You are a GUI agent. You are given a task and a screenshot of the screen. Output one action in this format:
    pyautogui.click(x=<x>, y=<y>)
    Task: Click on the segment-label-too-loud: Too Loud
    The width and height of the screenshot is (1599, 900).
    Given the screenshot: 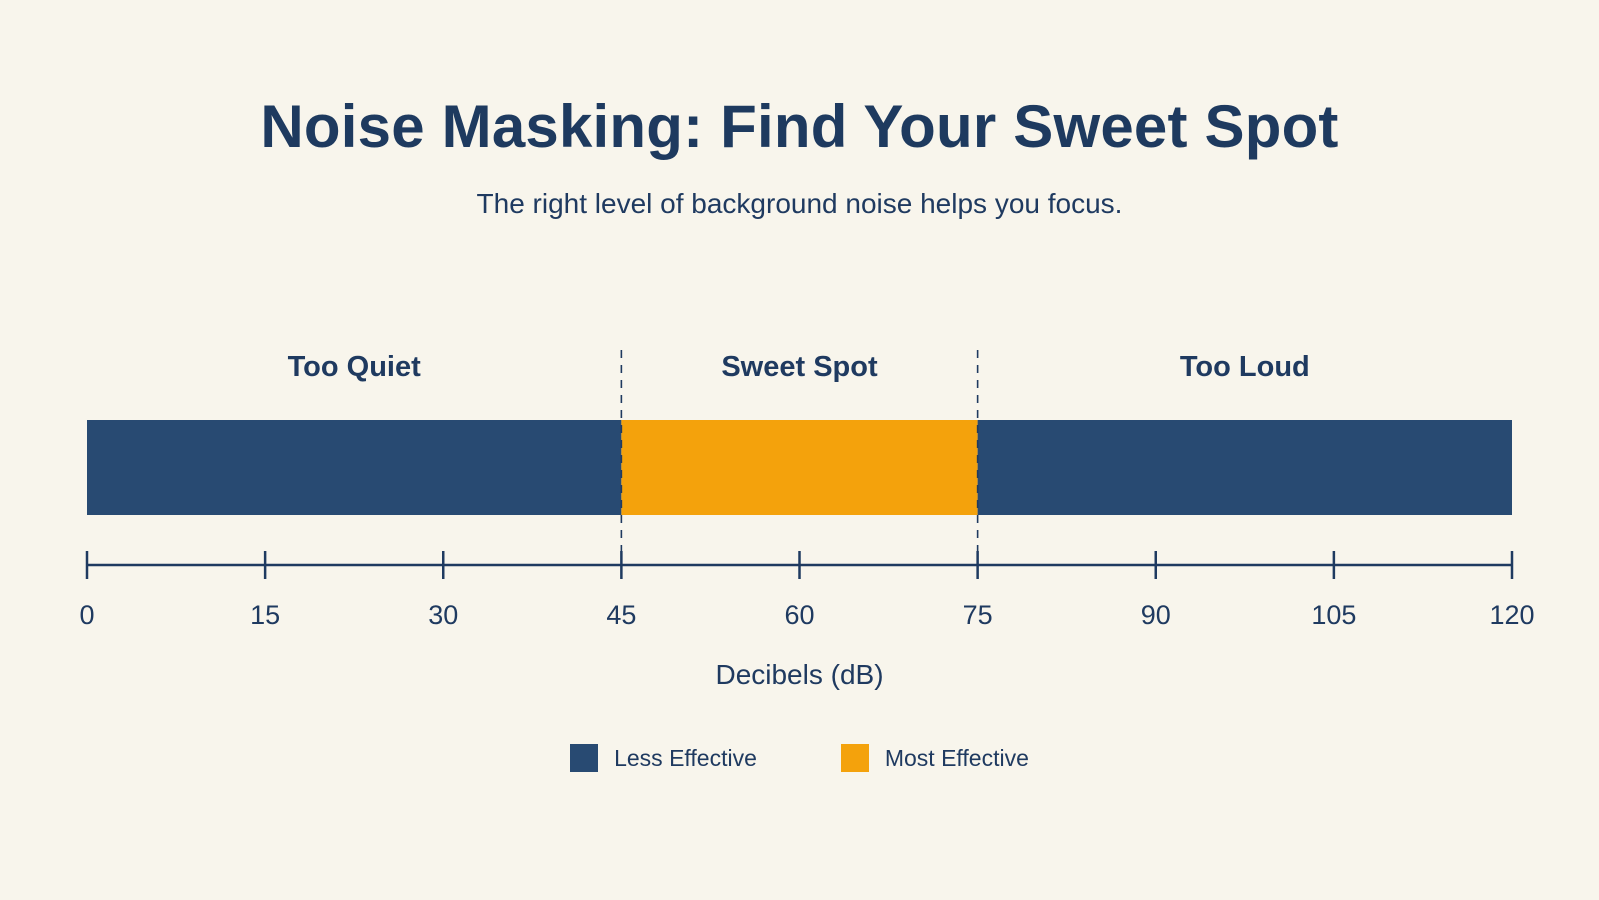 What is the action you would take?
    pyautogui.click(x=1245, y=367)
    